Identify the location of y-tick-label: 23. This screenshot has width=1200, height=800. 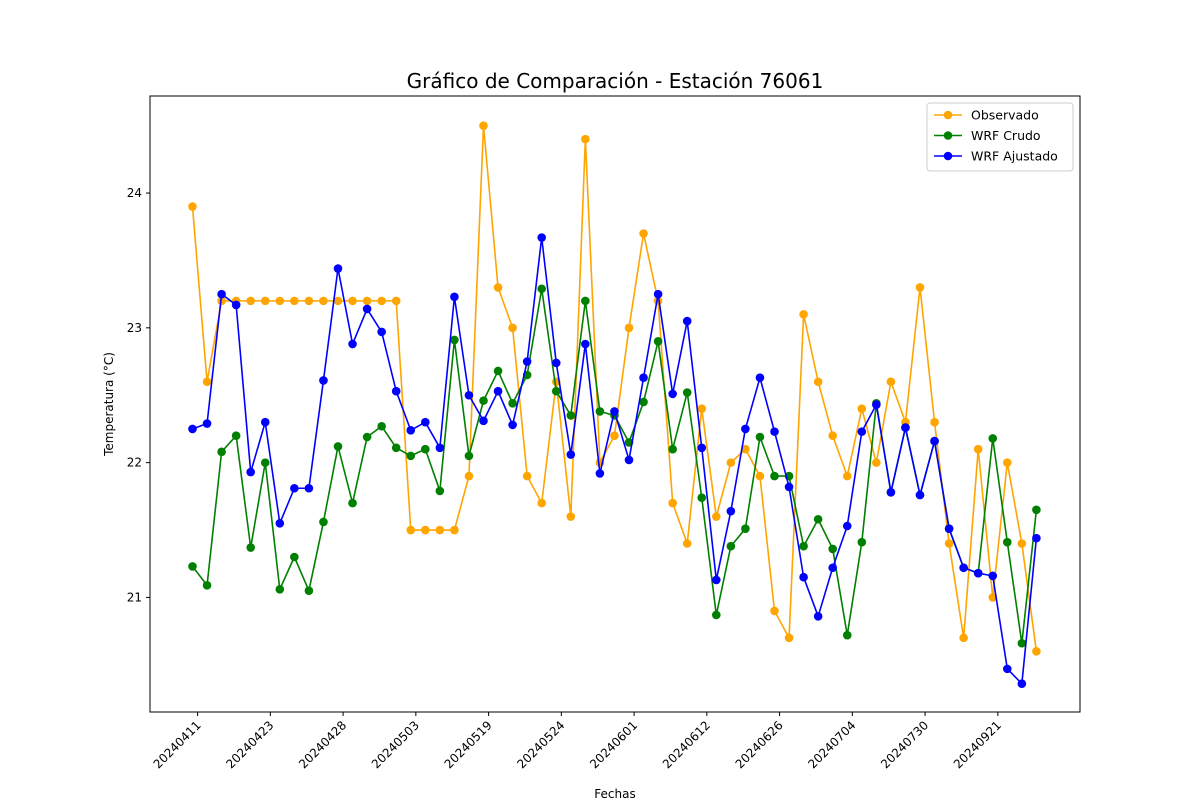
(134, 328).